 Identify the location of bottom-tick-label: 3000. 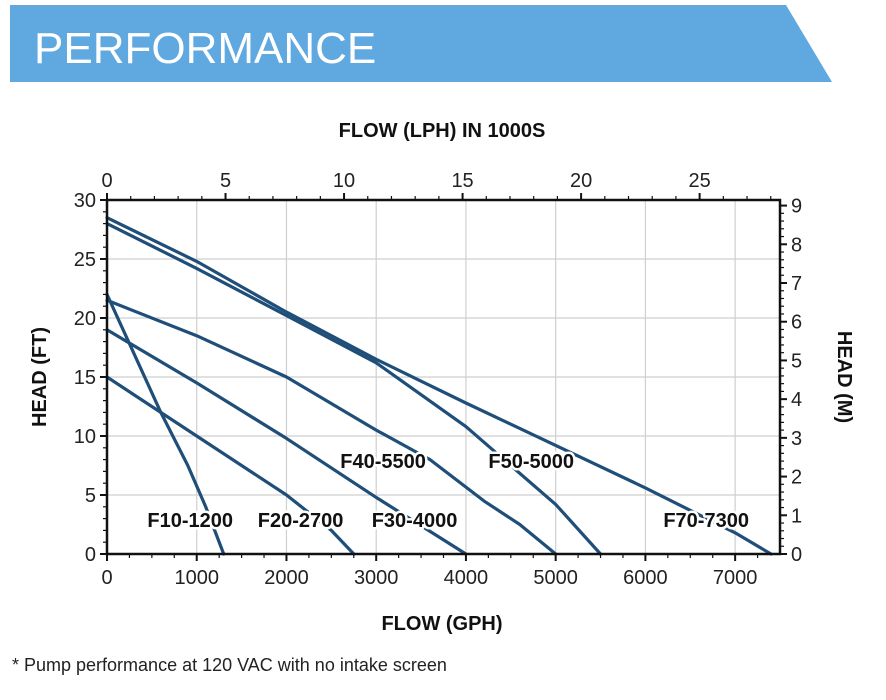
(376, 578).